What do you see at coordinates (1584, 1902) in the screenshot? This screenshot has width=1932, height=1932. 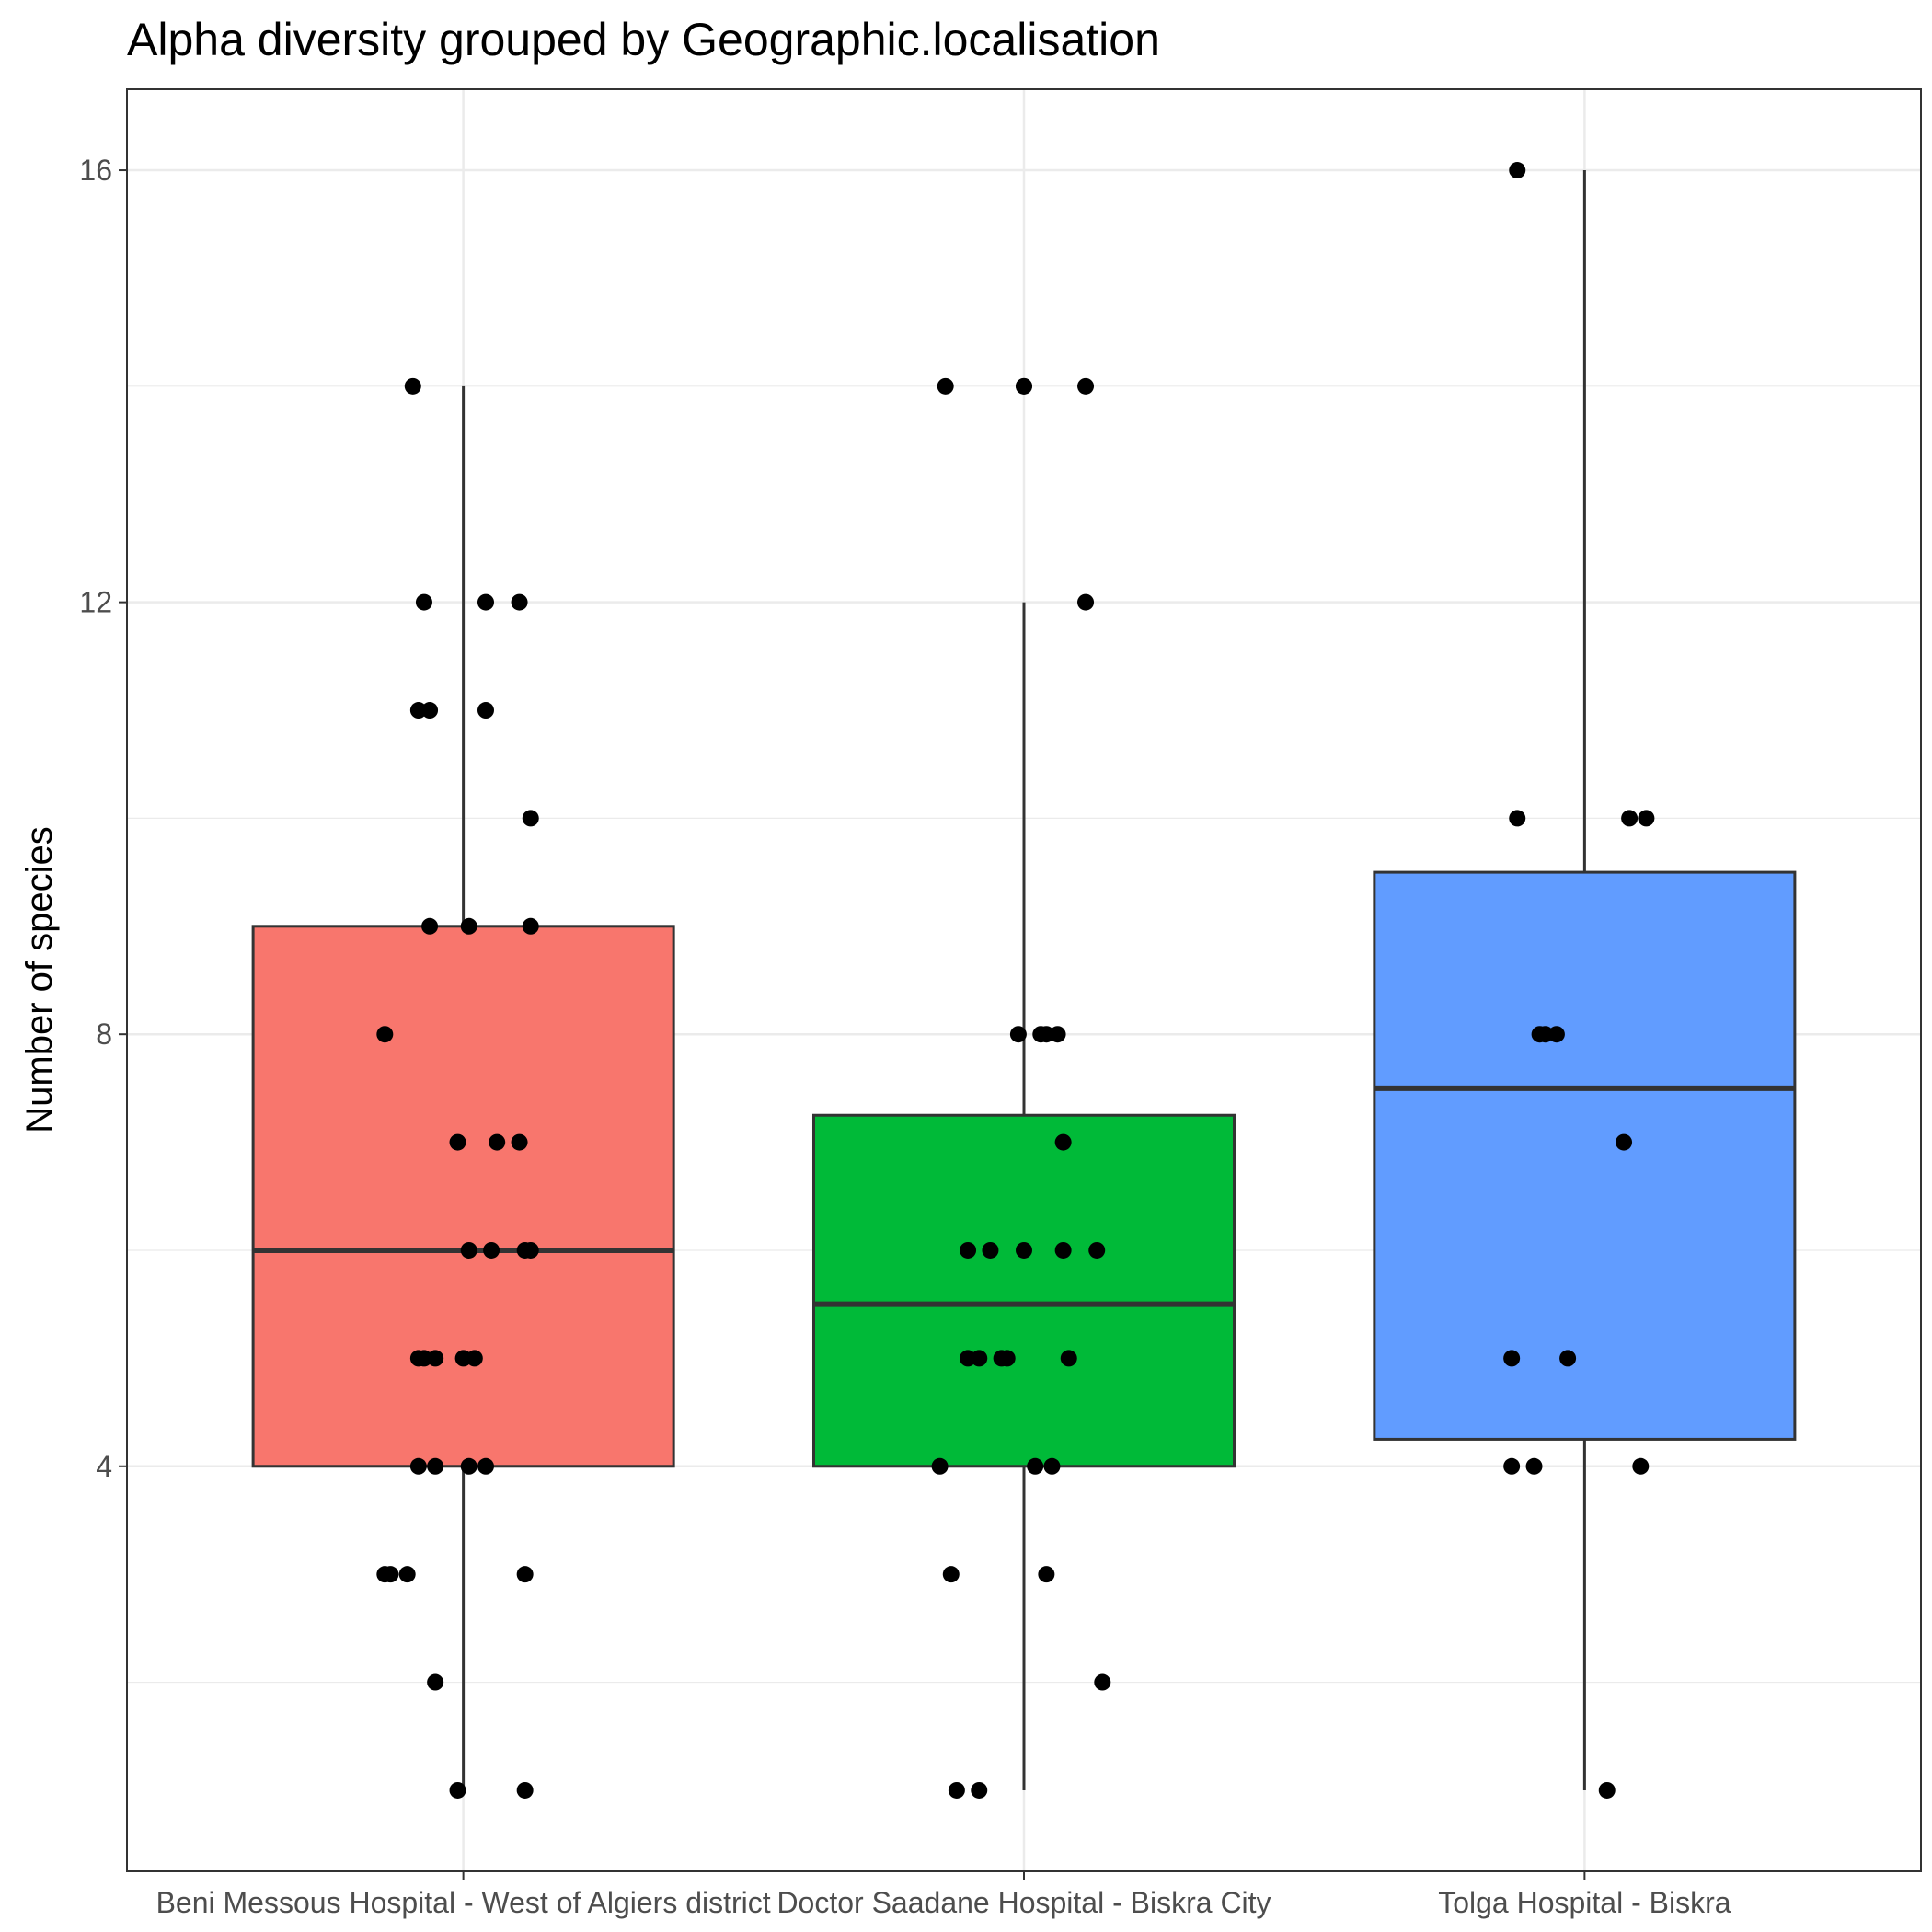 I see `x-tick-label: Tolga Hospital - Biskra` at bounding box center [1584, 1902].